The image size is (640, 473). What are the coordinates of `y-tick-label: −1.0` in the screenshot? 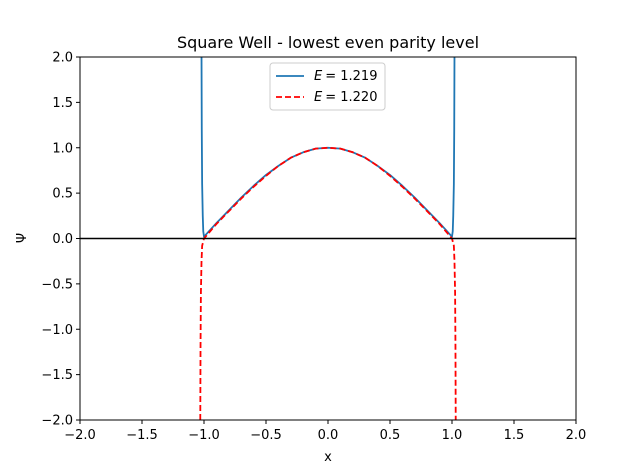 It's located at (57, 330).